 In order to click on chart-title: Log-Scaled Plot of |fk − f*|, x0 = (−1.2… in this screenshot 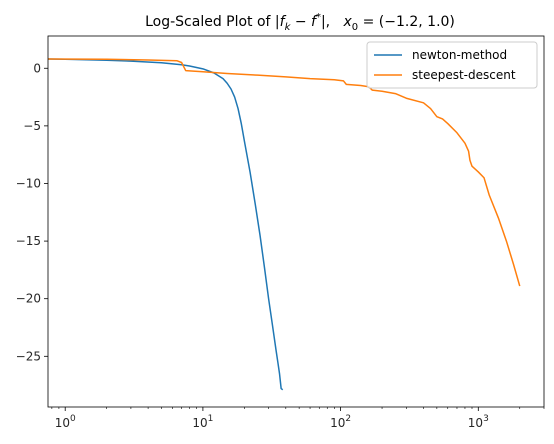, I will do `click(300, 22)`.